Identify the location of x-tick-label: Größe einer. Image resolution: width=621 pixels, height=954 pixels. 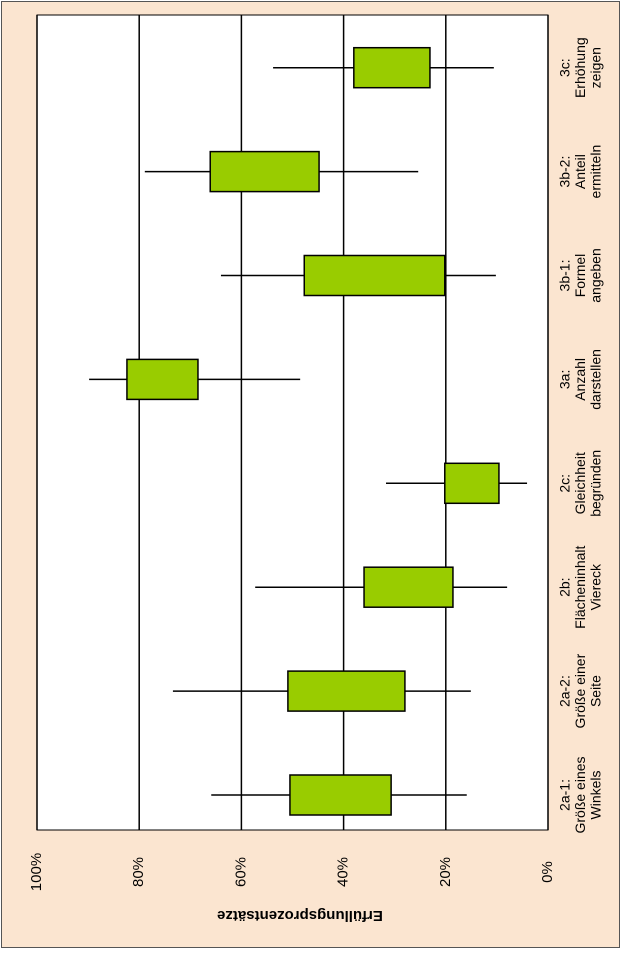
(580, 690).